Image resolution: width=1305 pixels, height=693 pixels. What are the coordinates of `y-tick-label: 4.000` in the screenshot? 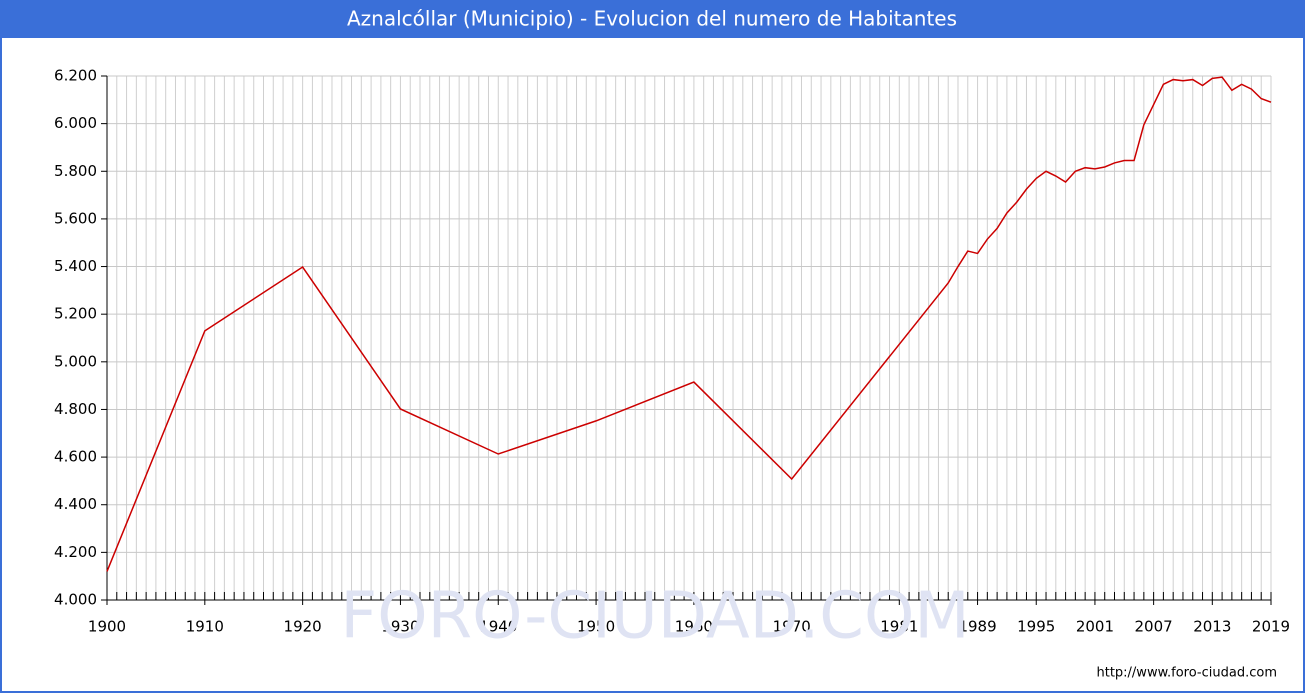 It's located at (75, 600).